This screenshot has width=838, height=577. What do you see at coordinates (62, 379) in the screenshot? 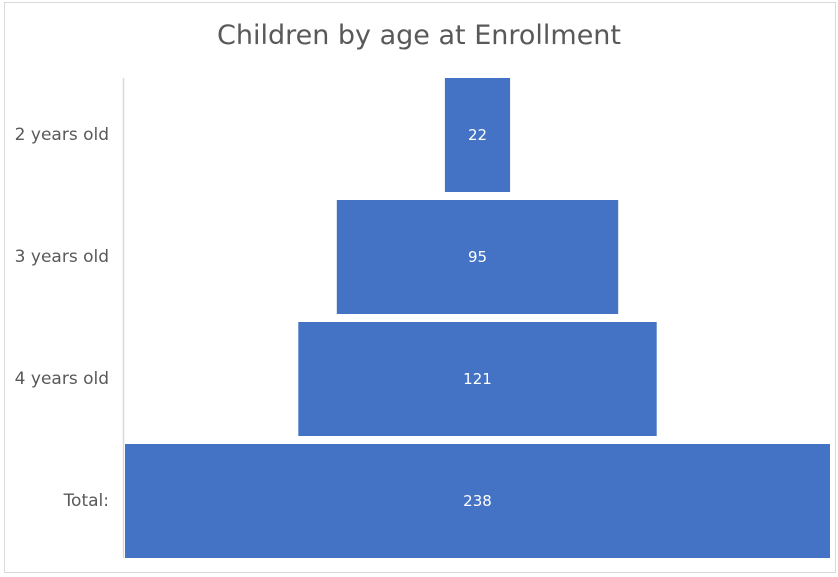
I see `category-label-3: 4 years old` at bounding box center [62, 379].